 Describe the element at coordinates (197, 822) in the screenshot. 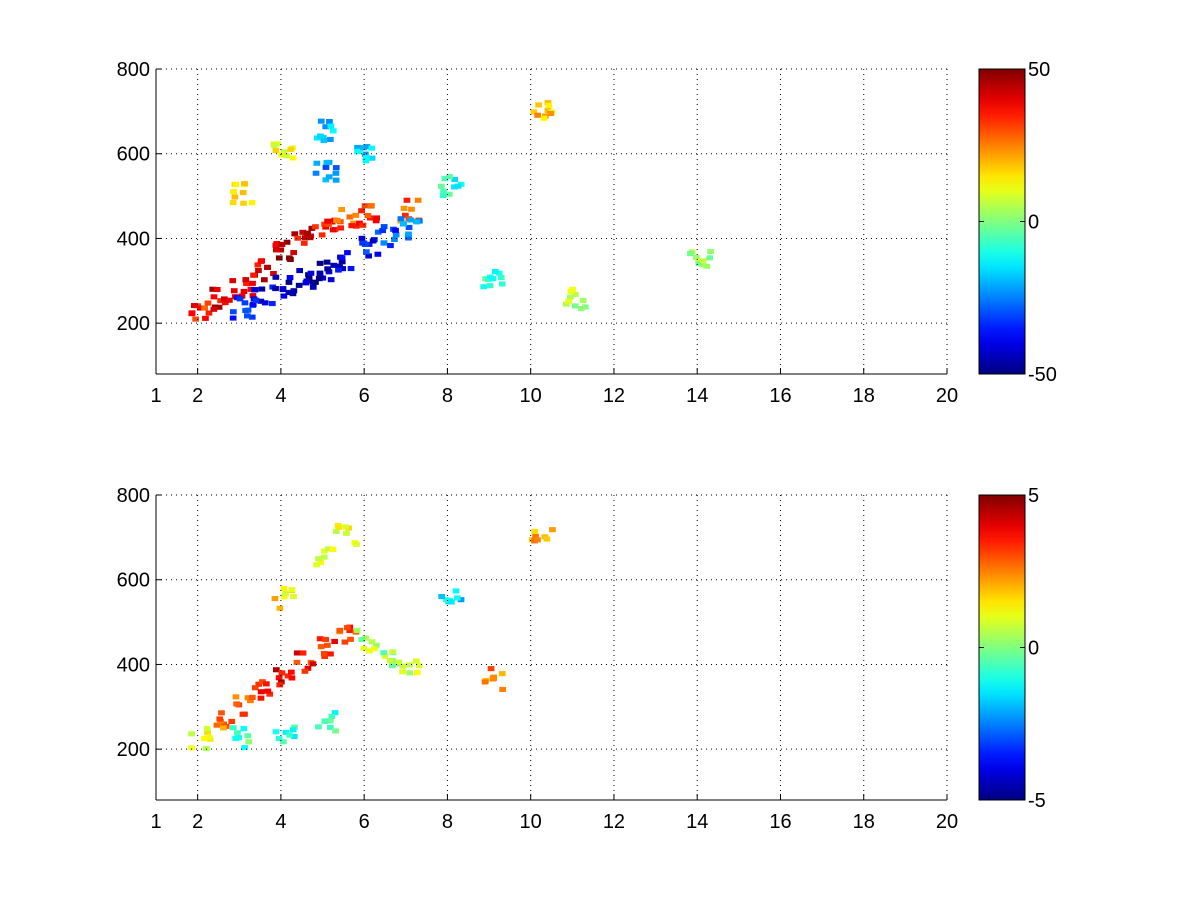

I see `x-tick-label: 2` at that location.